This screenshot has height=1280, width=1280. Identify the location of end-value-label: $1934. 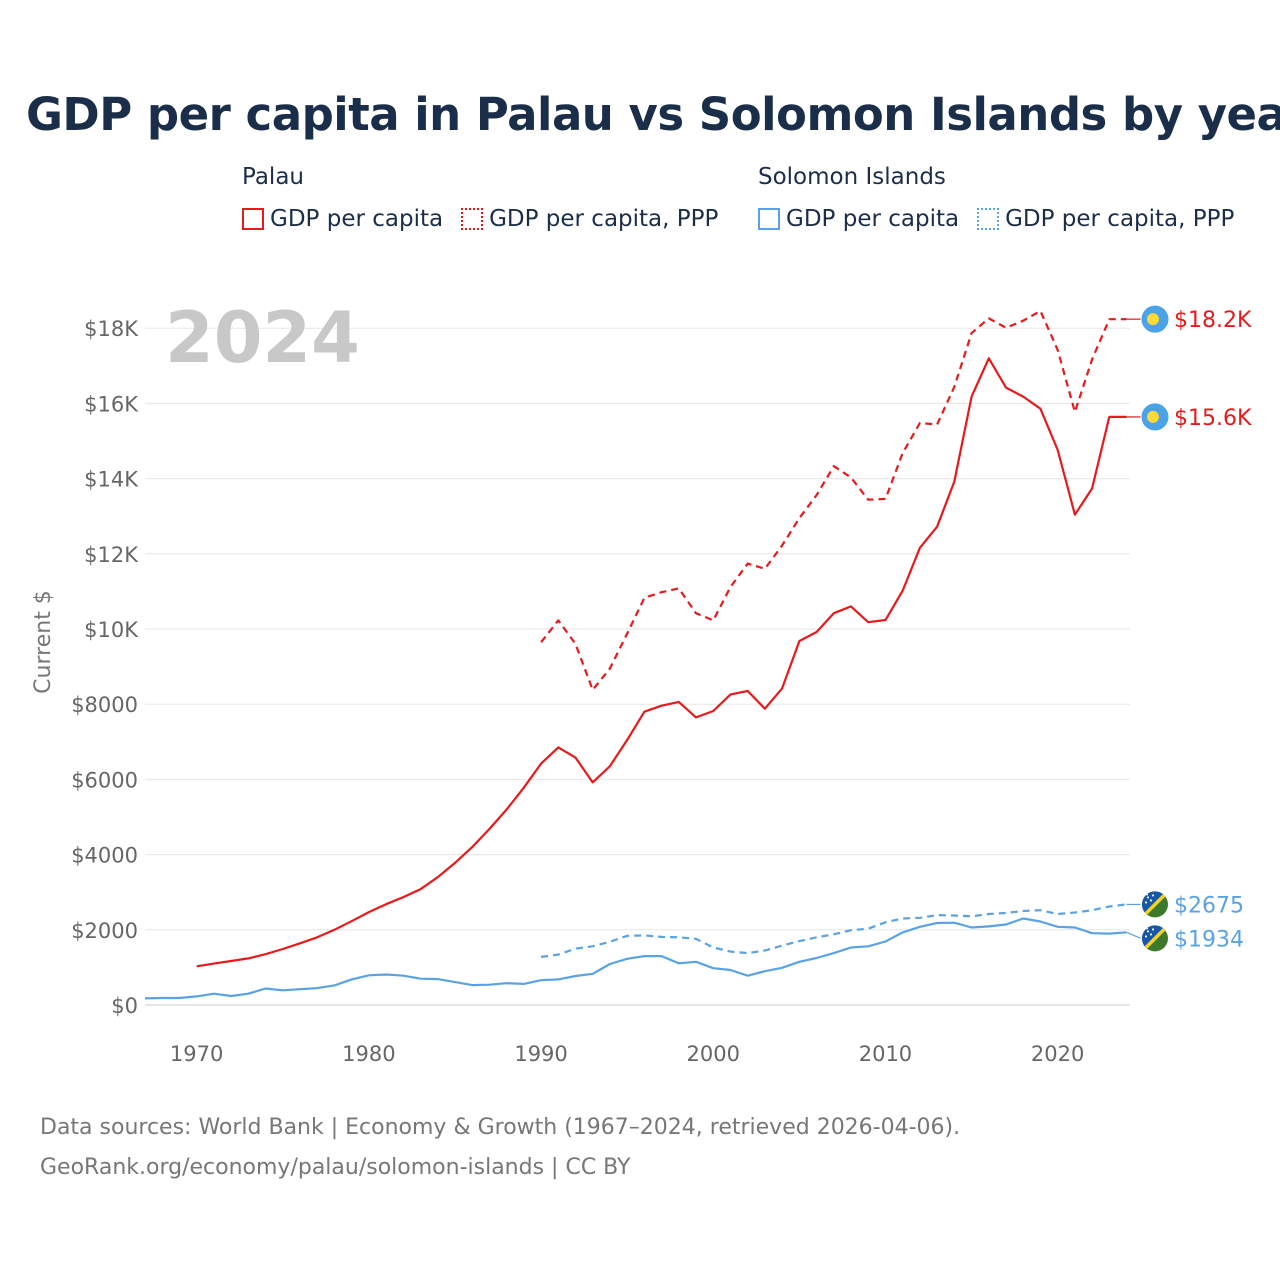
(1209, 939).